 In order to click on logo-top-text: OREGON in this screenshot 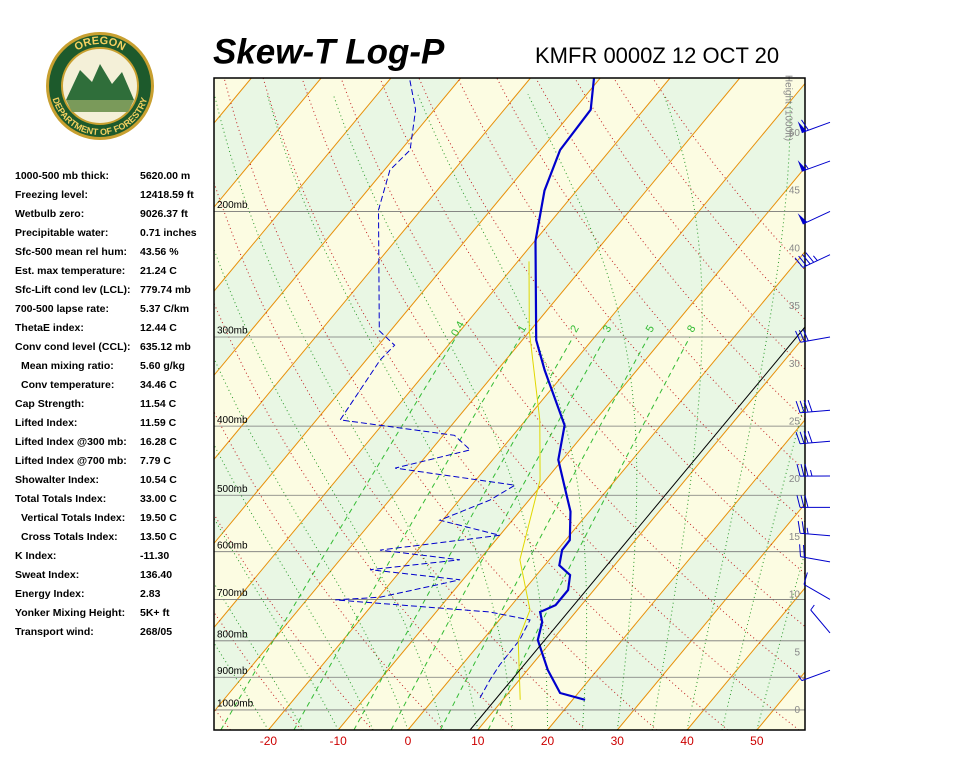, I will do `click(100, 44)`.